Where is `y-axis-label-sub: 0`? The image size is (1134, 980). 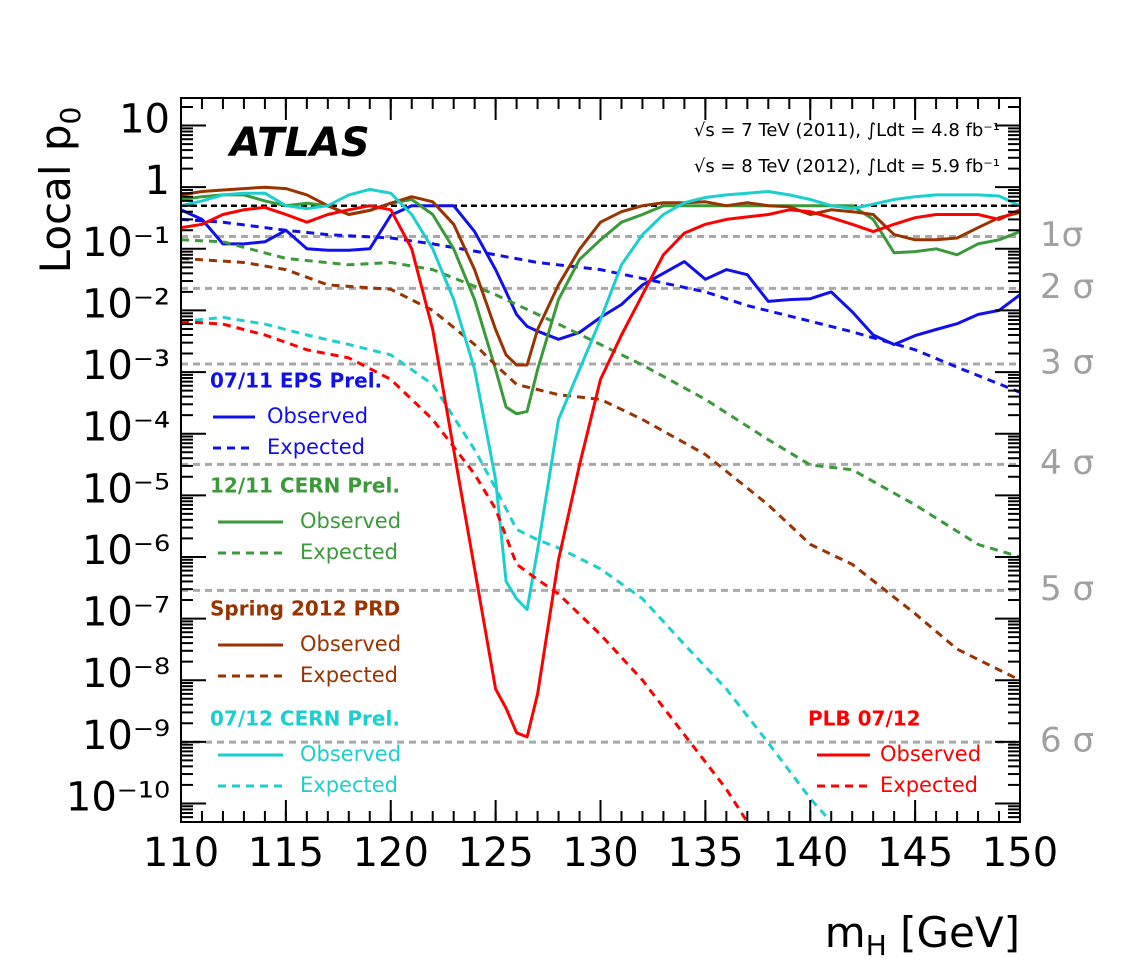 y-axis-label-sub: 0 is located at coordinates (70, 116).